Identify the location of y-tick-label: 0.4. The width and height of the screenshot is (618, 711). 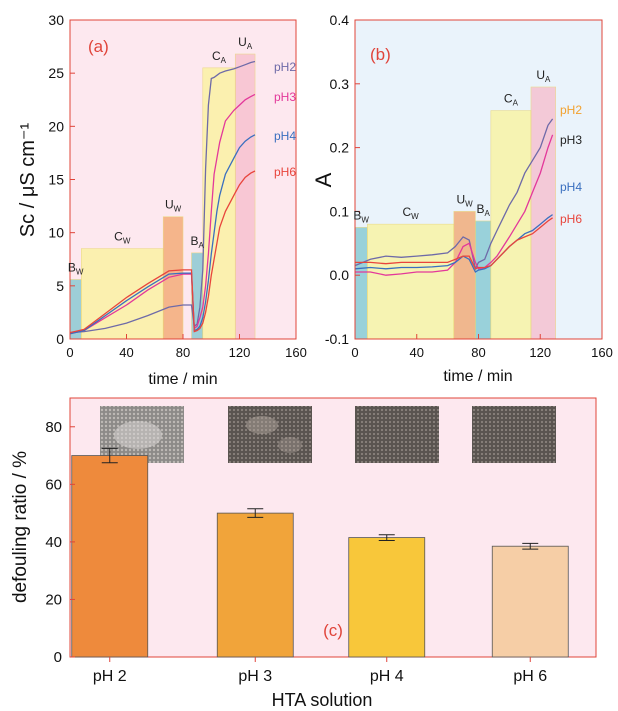
(340, 20).